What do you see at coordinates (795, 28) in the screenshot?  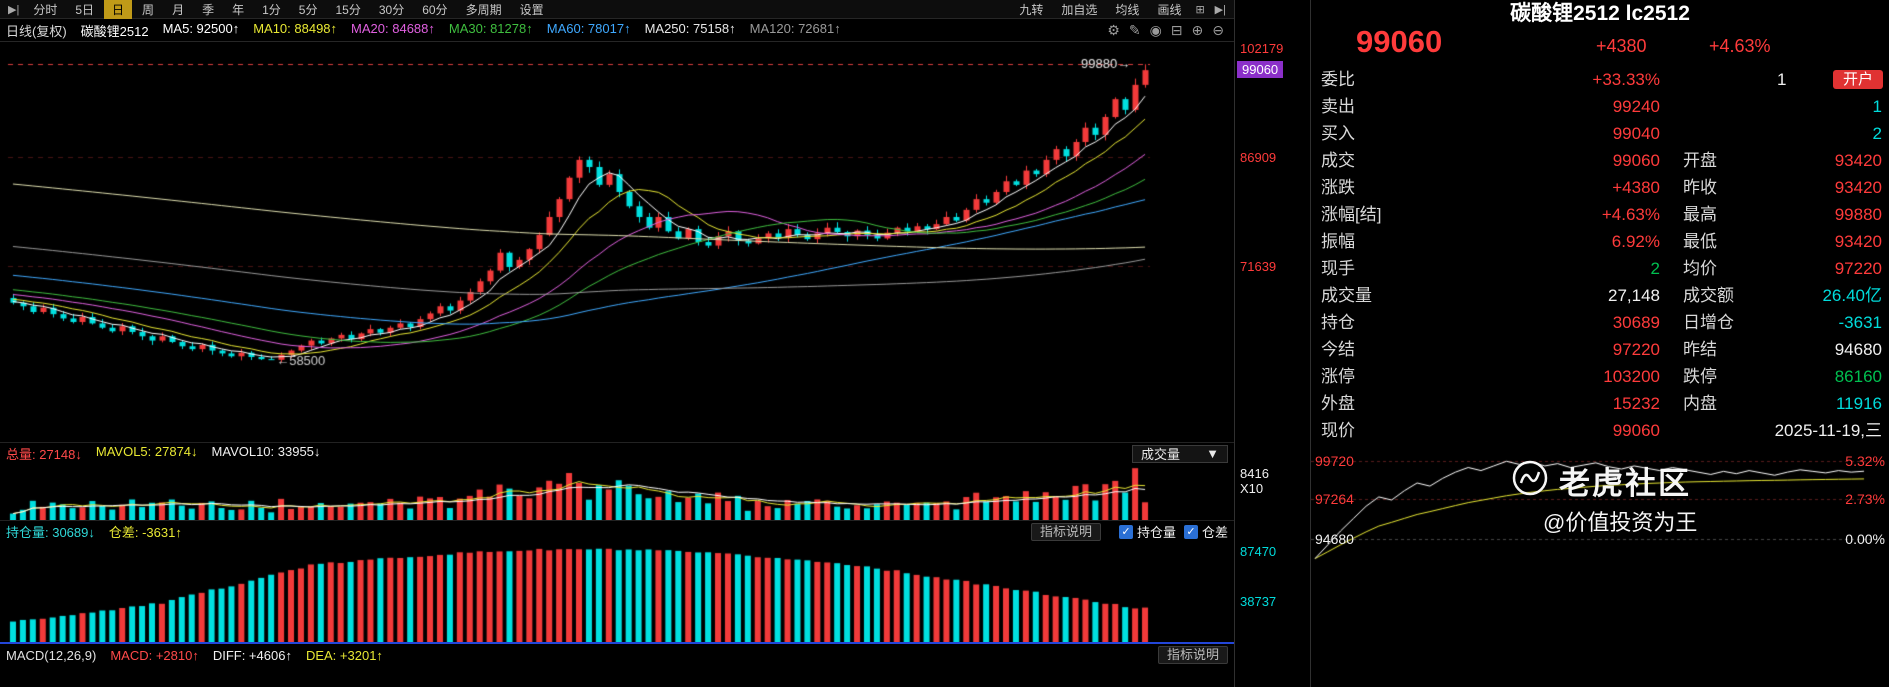 I see `segment-8: MA120: 72681↑` at bounding box center [795, 28].